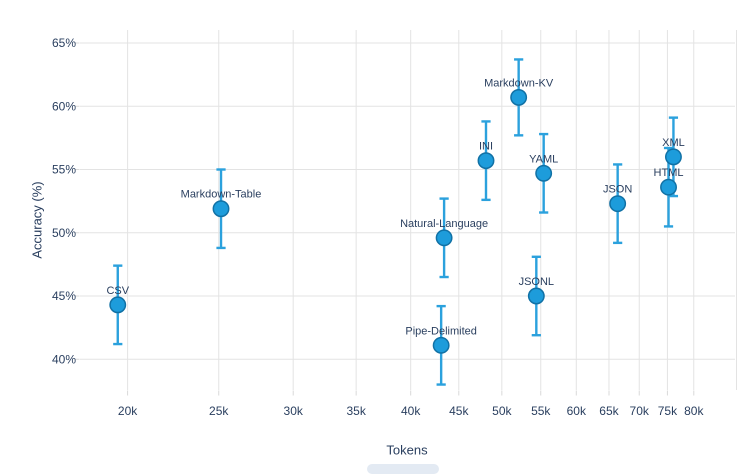 This screenshot has width=741, height=474. I want to click on x-tick-label: 60k, so click(577, 411).